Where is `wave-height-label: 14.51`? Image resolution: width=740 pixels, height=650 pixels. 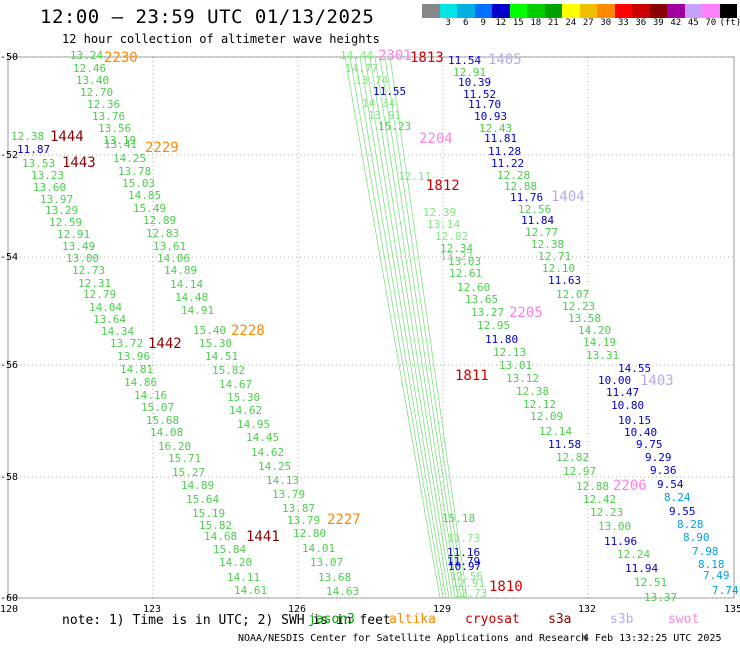
wave-height-label: 14.51 is located at coordinates (221, 356).